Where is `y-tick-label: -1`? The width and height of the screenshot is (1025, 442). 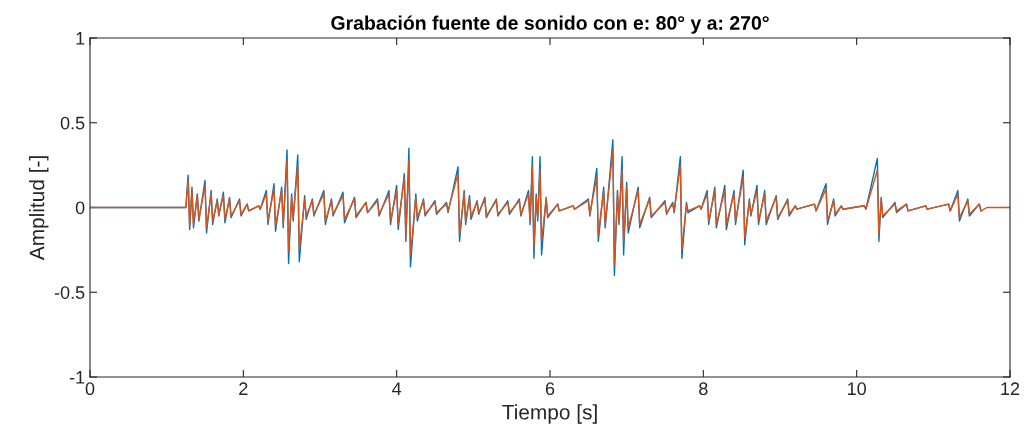 y-tick-label: -1 is located at coordinates (77, 377).